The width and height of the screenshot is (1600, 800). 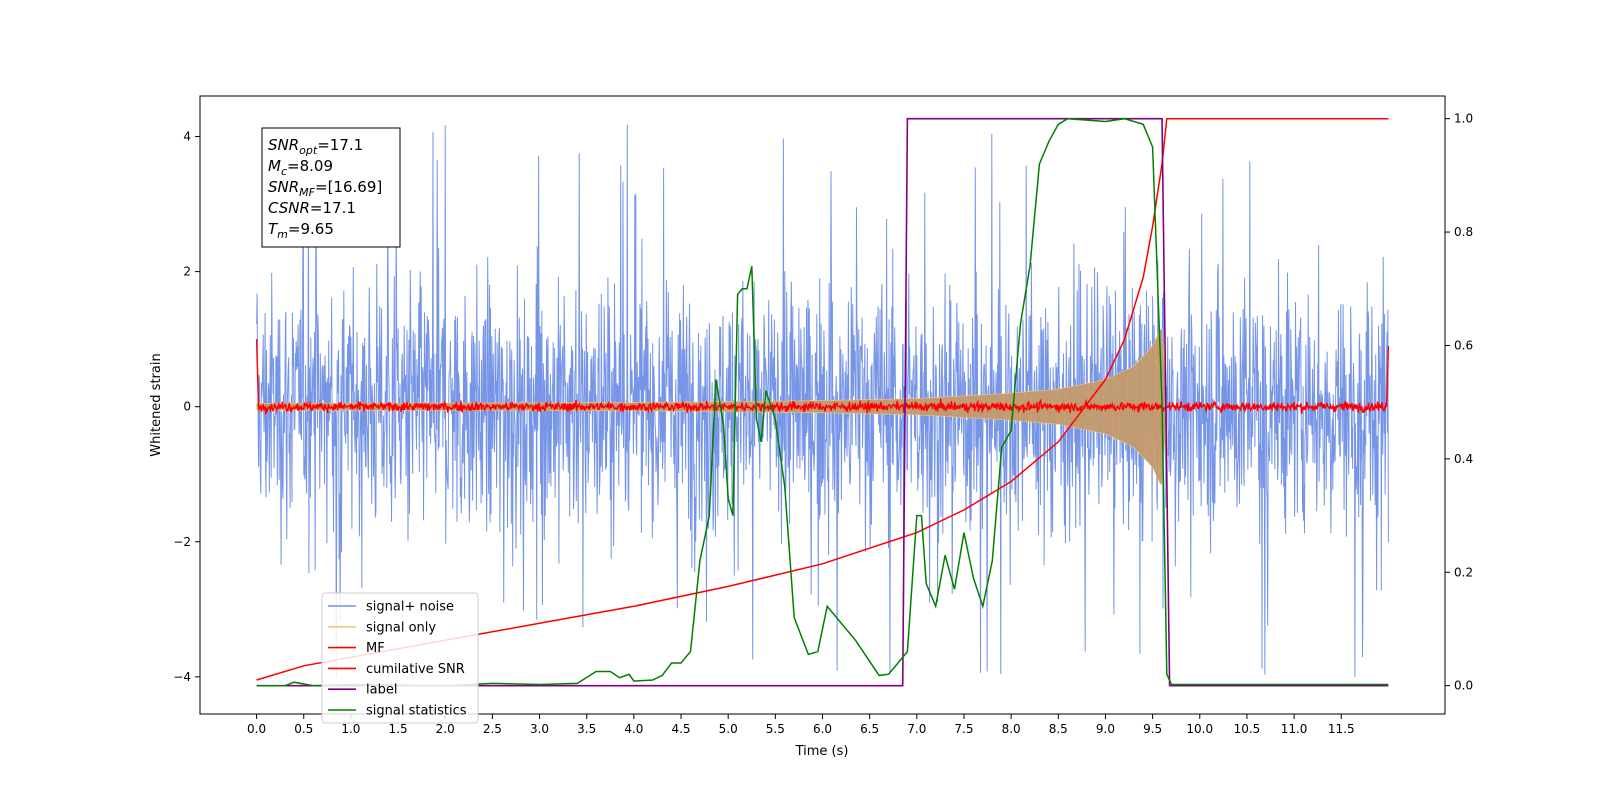 I want to click on x-tick-label: 3.0, so click(x=539, y=729).